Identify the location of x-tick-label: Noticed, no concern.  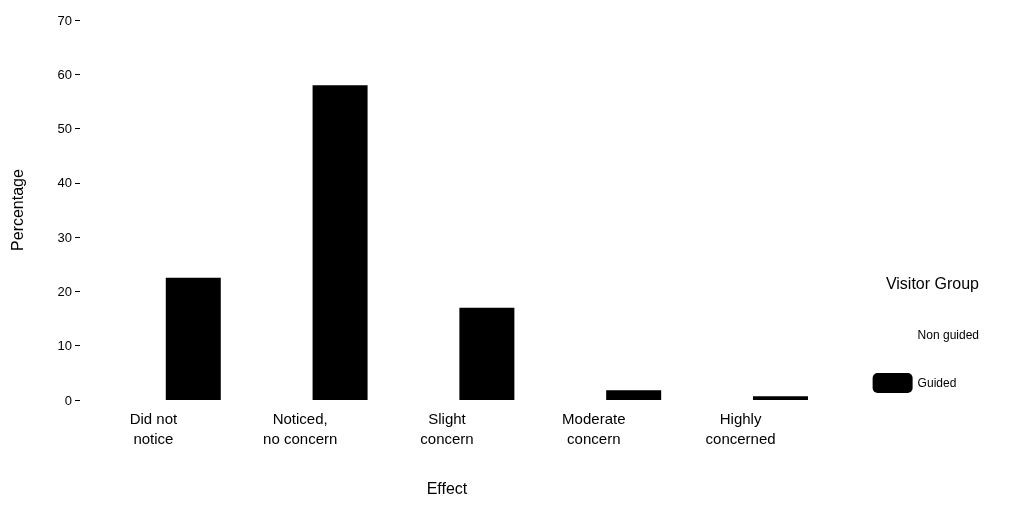
(300, 428).